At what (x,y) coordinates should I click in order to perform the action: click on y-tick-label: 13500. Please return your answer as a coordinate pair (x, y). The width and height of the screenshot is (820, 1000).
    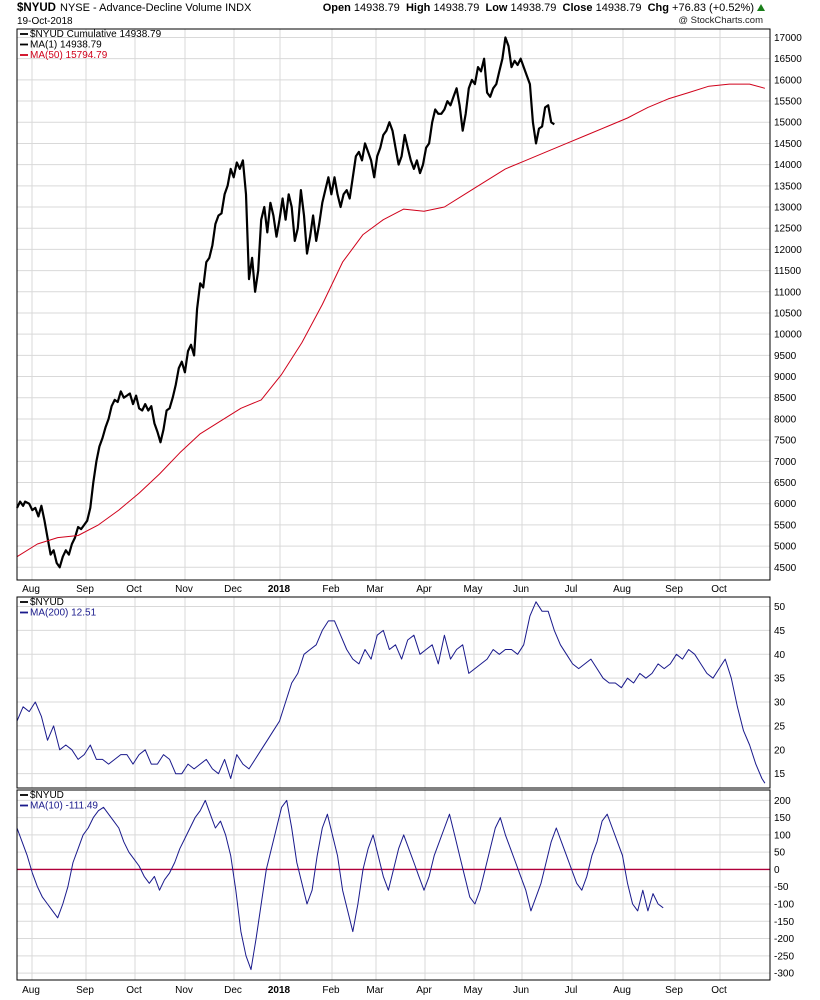
    Looking at the image, I should click on (788, 186).